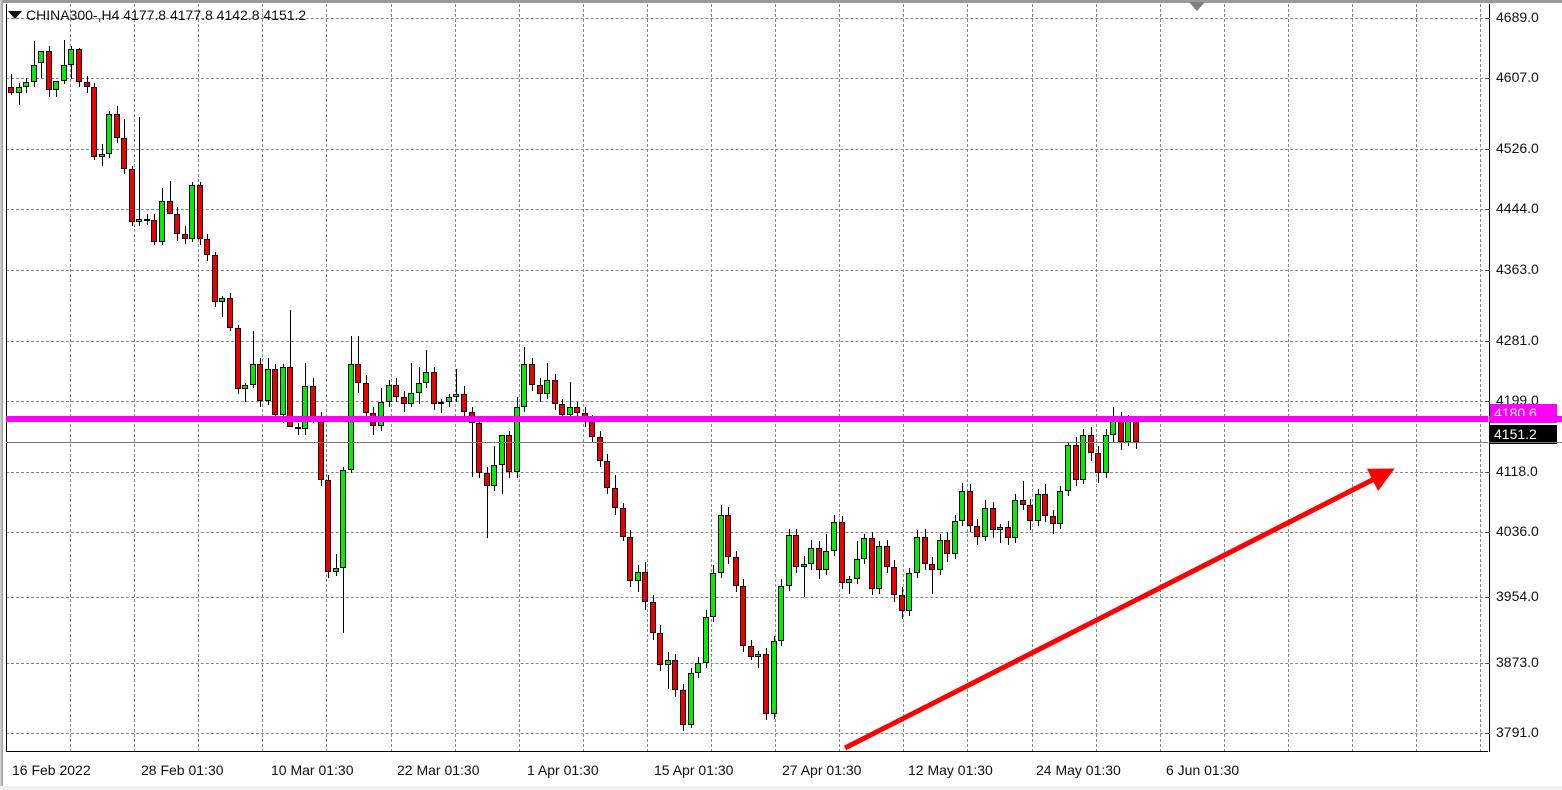 The width and height of the screenshot is (1562, 790). Describe the element at coordinates (1517, 340) in the screenshot. I see `price-tick-label: 4281.0` at that location.